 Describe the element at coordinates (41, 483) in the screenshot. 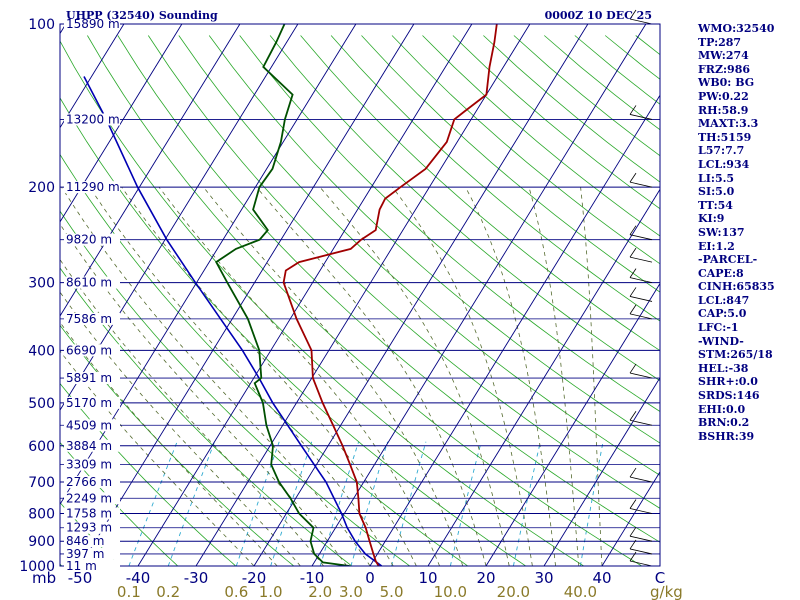

I see `pressure-label: 700` at that location.